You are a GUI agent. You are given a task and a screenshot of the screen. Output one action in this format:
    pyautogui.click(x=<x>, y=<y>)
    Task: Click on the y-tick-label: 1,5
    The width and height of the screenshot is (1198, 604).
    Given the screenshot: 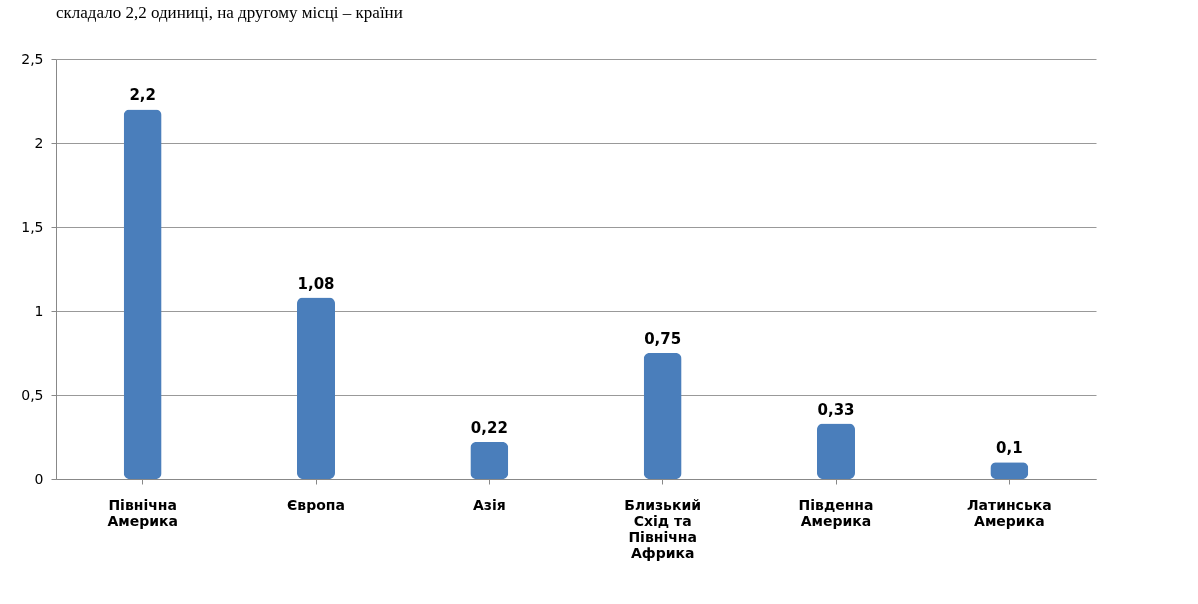 What is the action you would take?
    pyautogui.click(x=32, y=226)
    